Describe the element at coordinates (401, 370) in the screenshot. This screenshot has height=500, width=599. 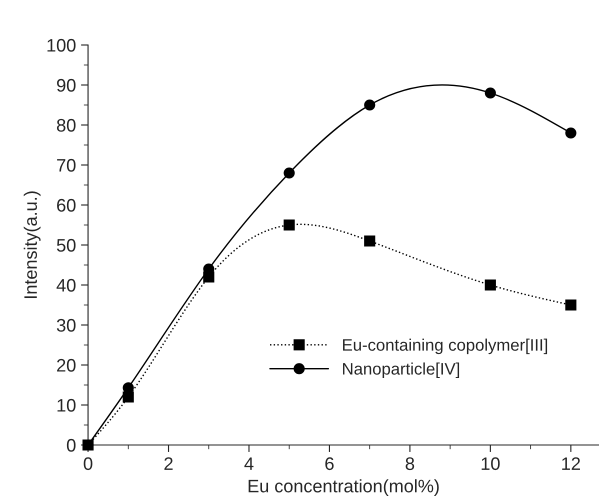
I see `legend-label: Nanoparticle[IV]` at that location.